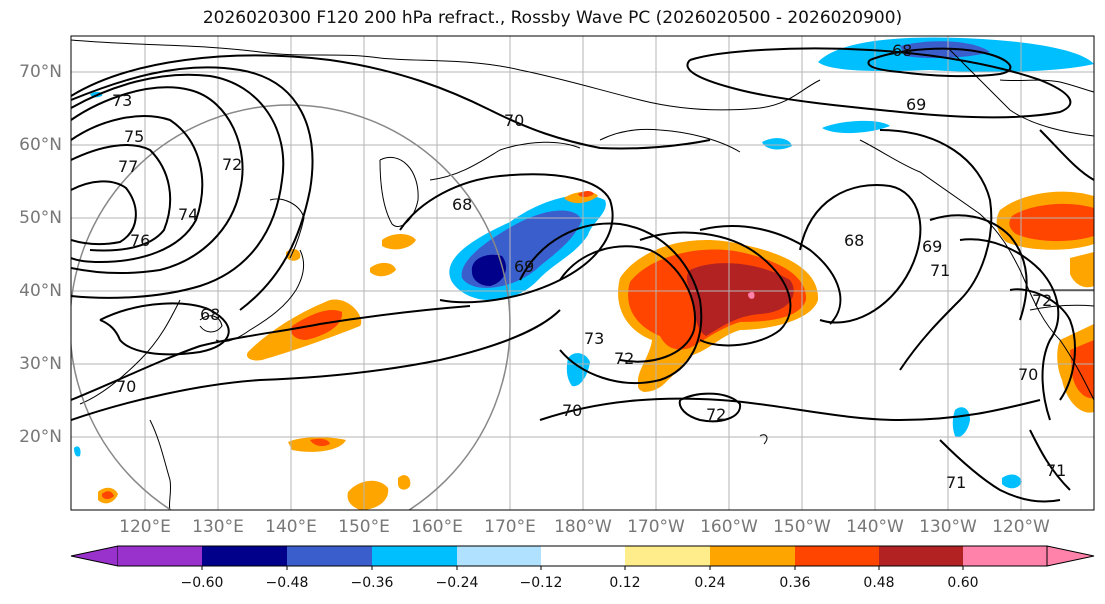  What do you see at coordinates (218, 527) in the screenshot?
I see `lon-label: 130°E` at bounding box center [218, 527].